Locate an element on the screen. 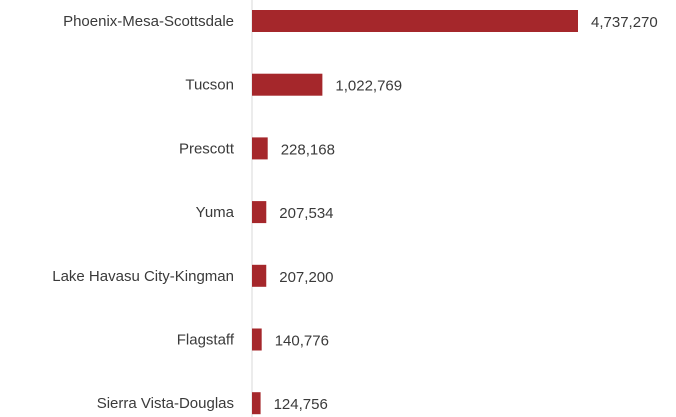  category-label: Prescott is located at coordinates (207, 148).